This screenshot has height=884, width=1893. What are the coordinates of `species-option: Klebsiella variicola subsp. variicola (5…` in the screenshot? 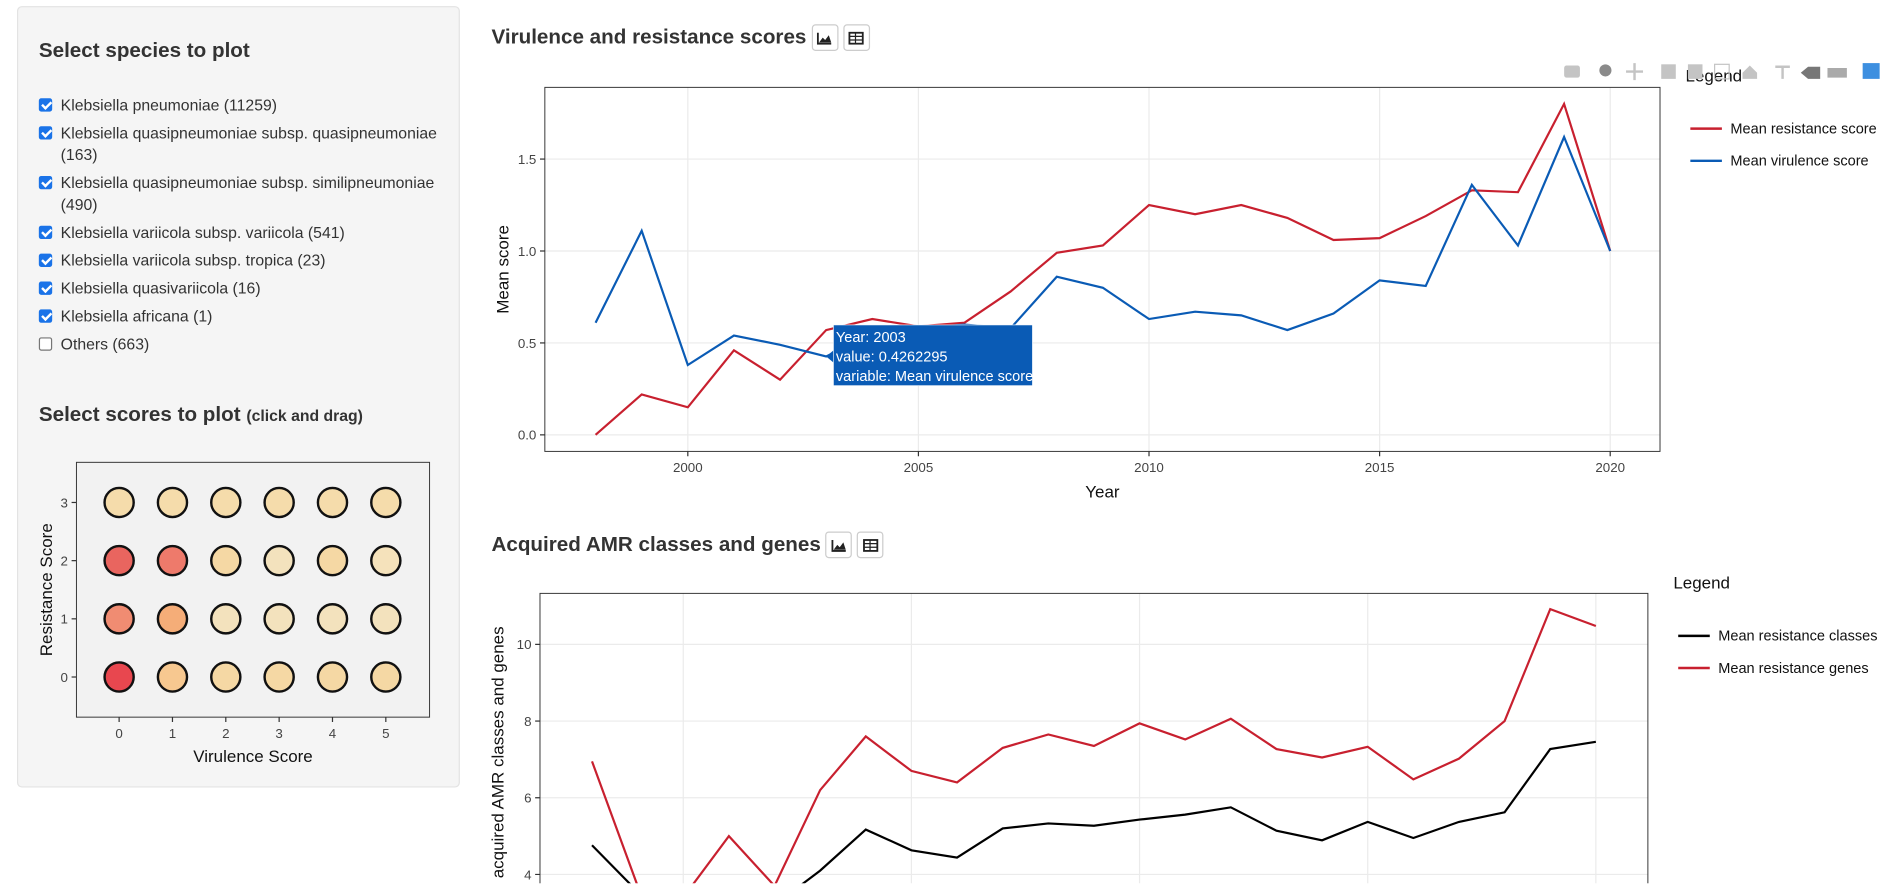 It's located at (238, 233).